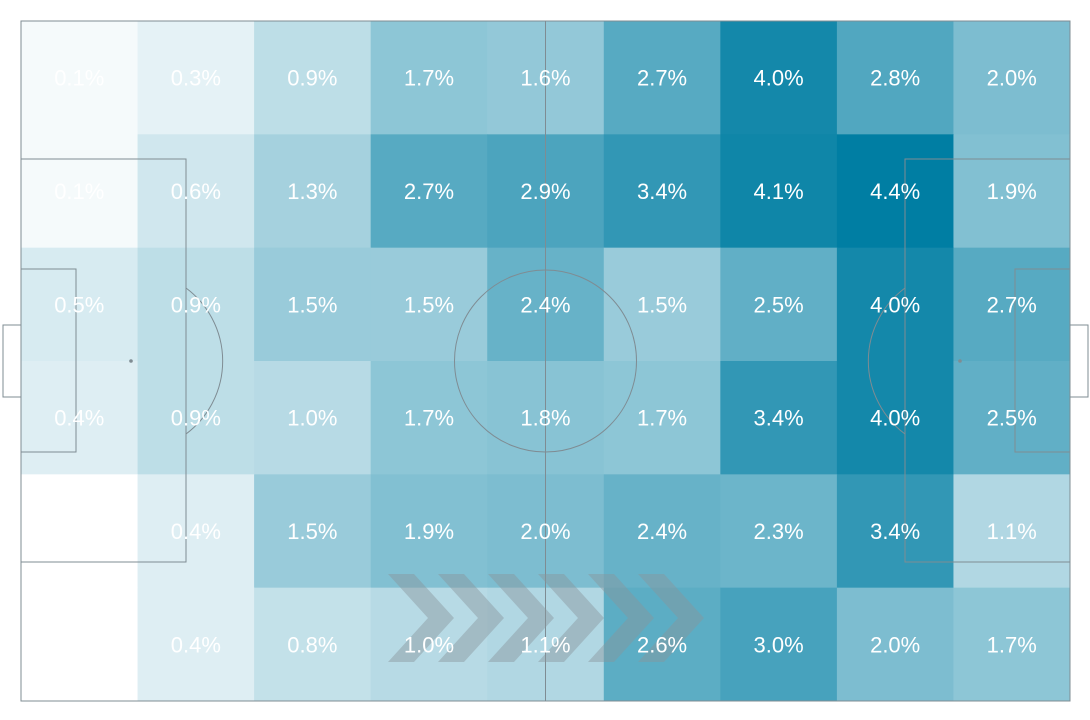  I want to click on cell-value-label: 0.5%, so click(79, 304).